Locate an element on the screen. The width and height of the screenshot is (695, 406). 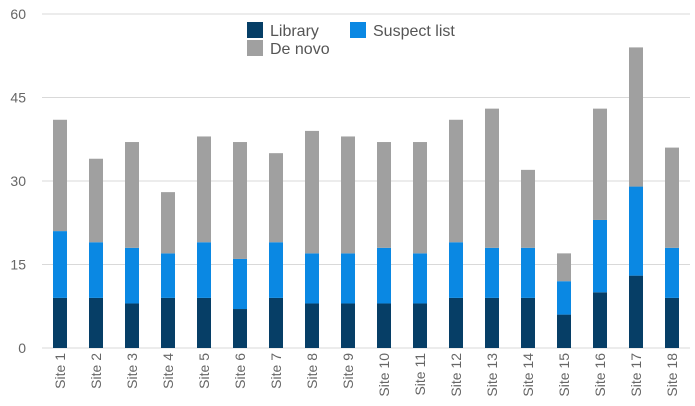
y-tick-label: 0 is located at coordinates (22, 348).